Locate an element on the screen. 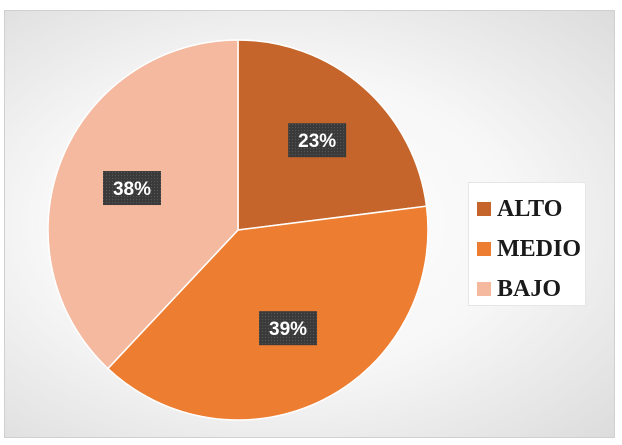  legend-swatch-alto is located at coordinates (484, 209).